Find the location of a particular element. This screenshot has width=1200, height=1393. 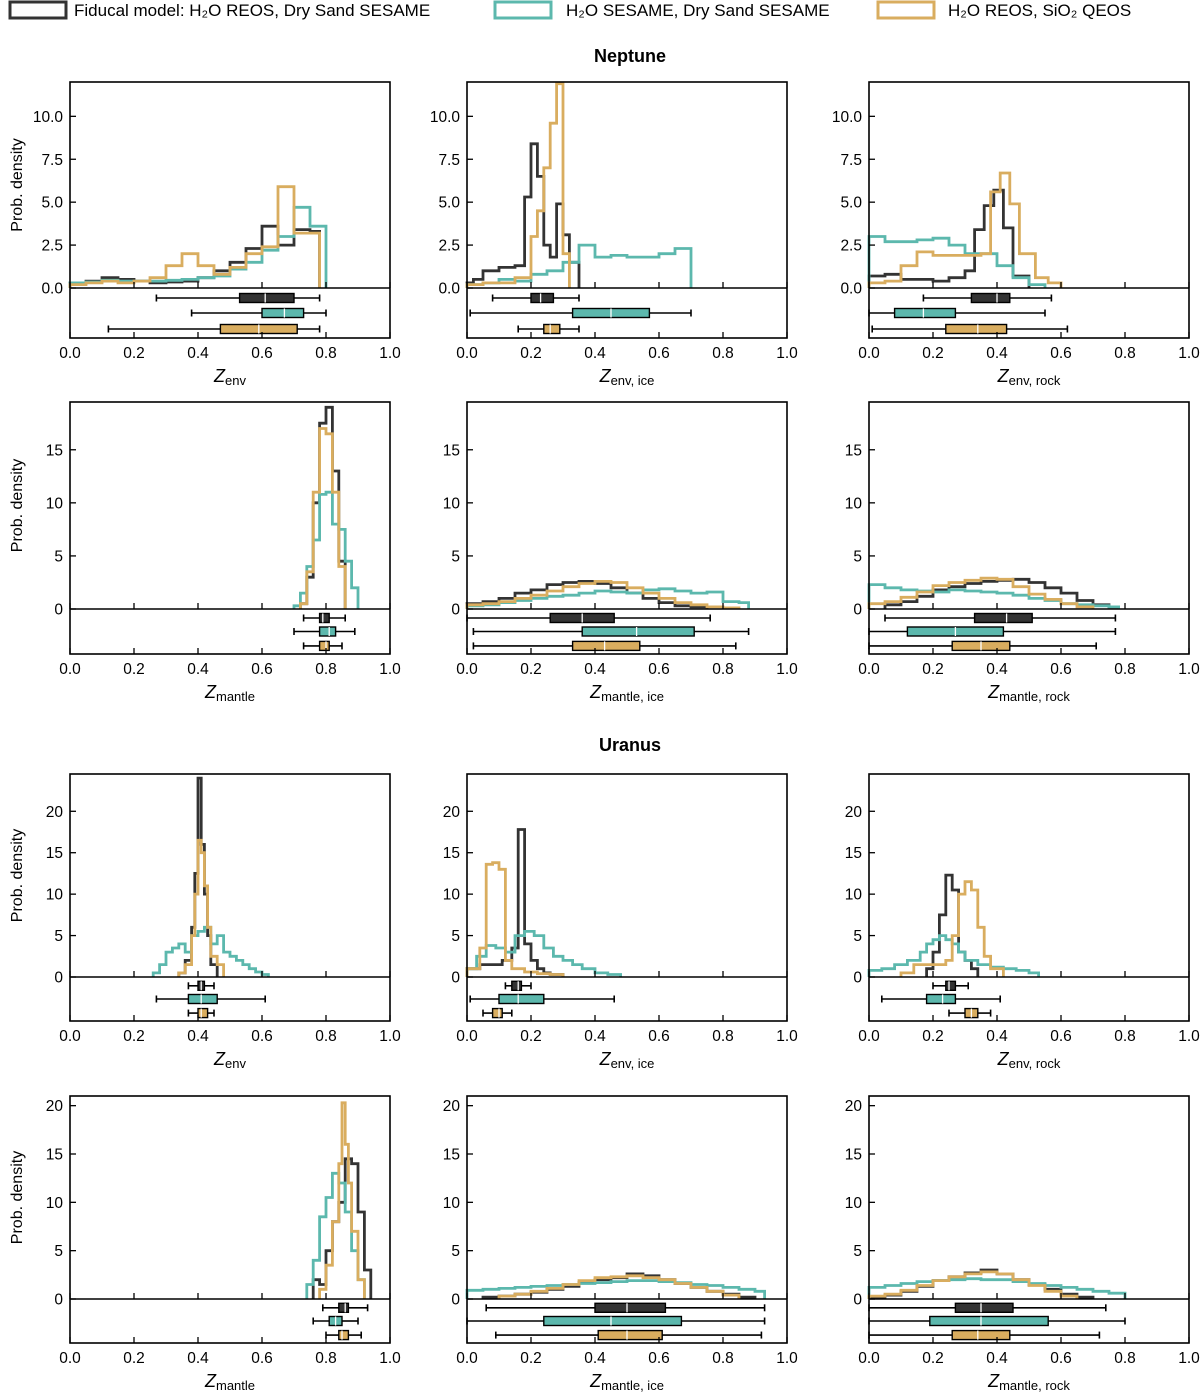

panel-neptune-mantle-ice: 0 5 10 15 0.0 0.2 0.4 0.6 0.8 1.0 Zmantle, ice is located at coordinates (620, 552).